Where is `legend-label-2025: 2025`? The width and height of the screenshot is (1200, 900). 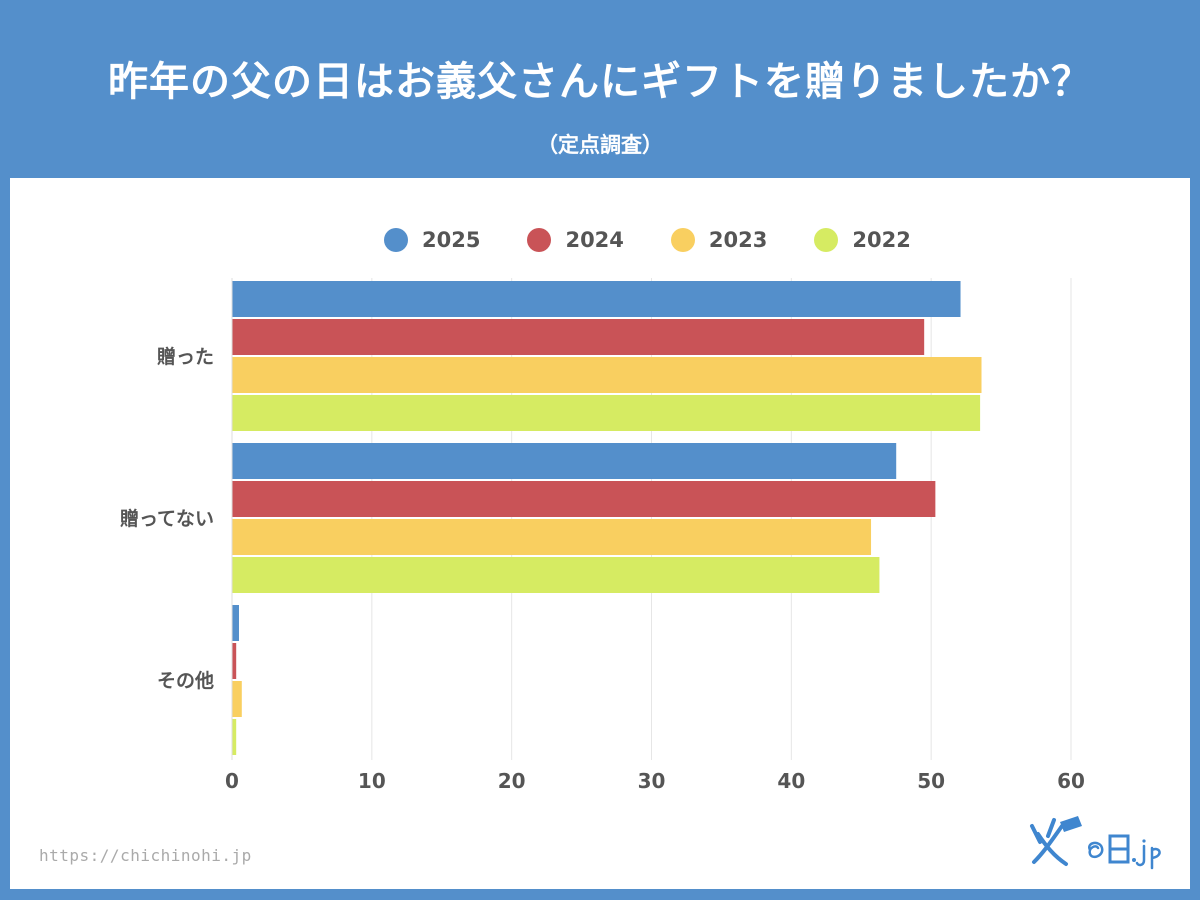
legend-label-2025: 2025 is located at coordinates (451, 240).